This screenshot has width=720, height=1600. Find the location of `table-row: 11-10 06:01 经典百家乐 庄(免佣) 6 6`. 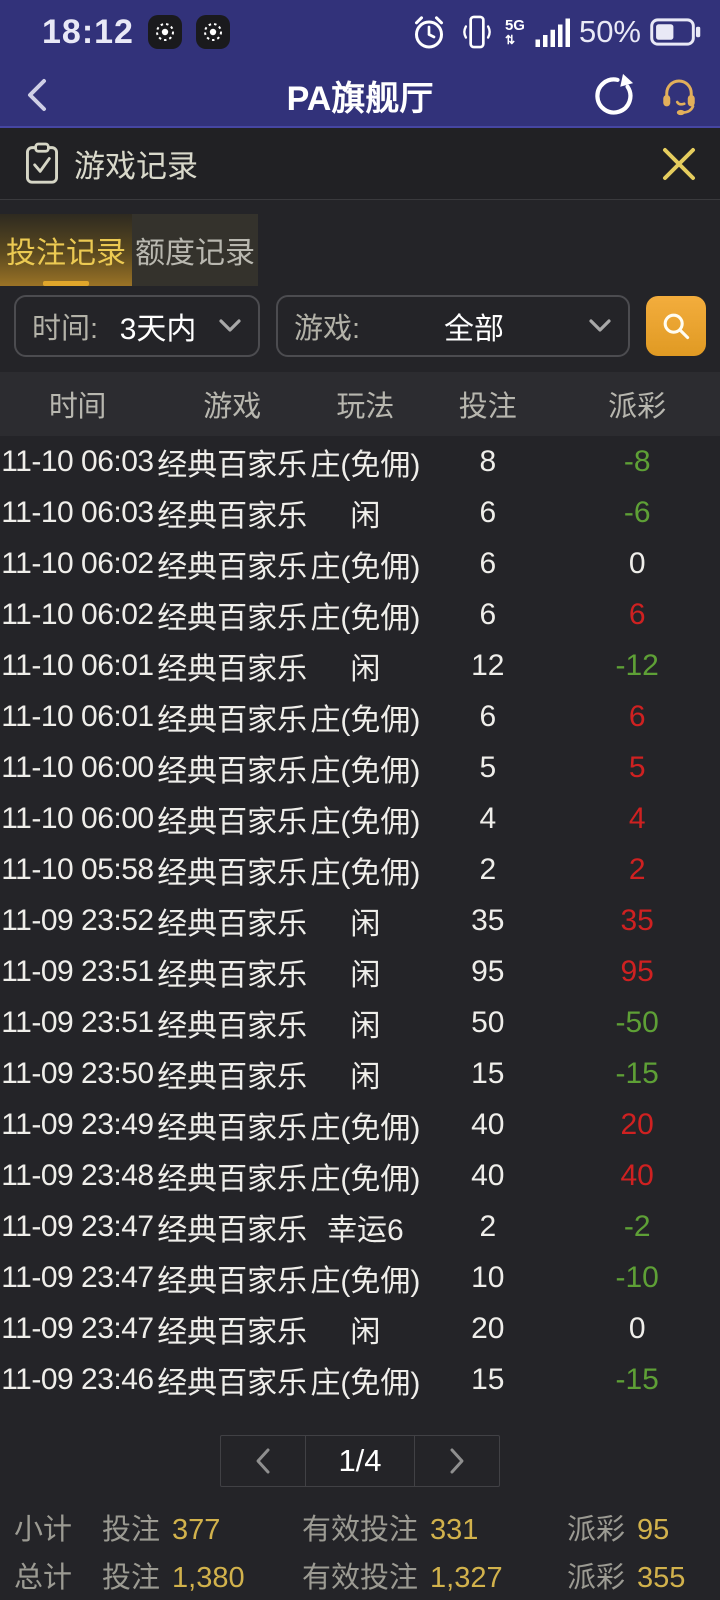

table-row: 11-10 06:01 经典百家乐 庄(免佣) 6 6 is located at coordinates (360, 716).